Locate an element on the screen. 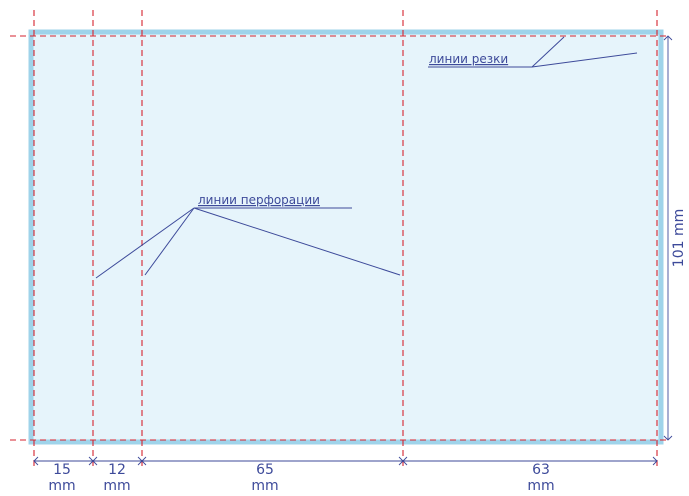  arrow-height-top is located at coordinates (668, 38).